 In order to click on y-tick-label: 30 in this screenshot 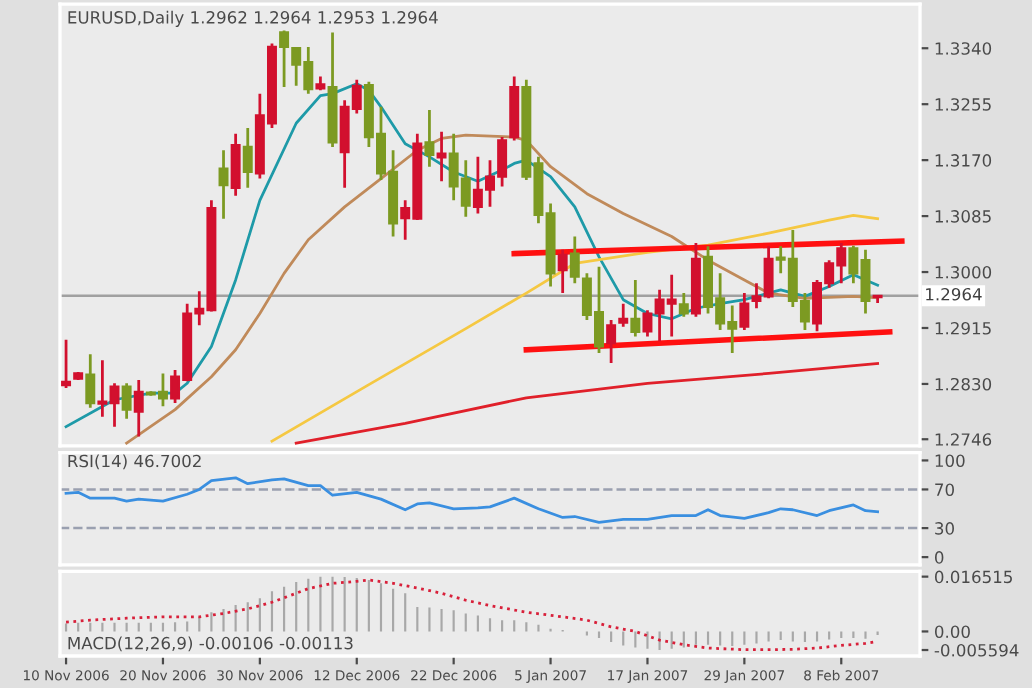, I will do `click(944, 528)`.